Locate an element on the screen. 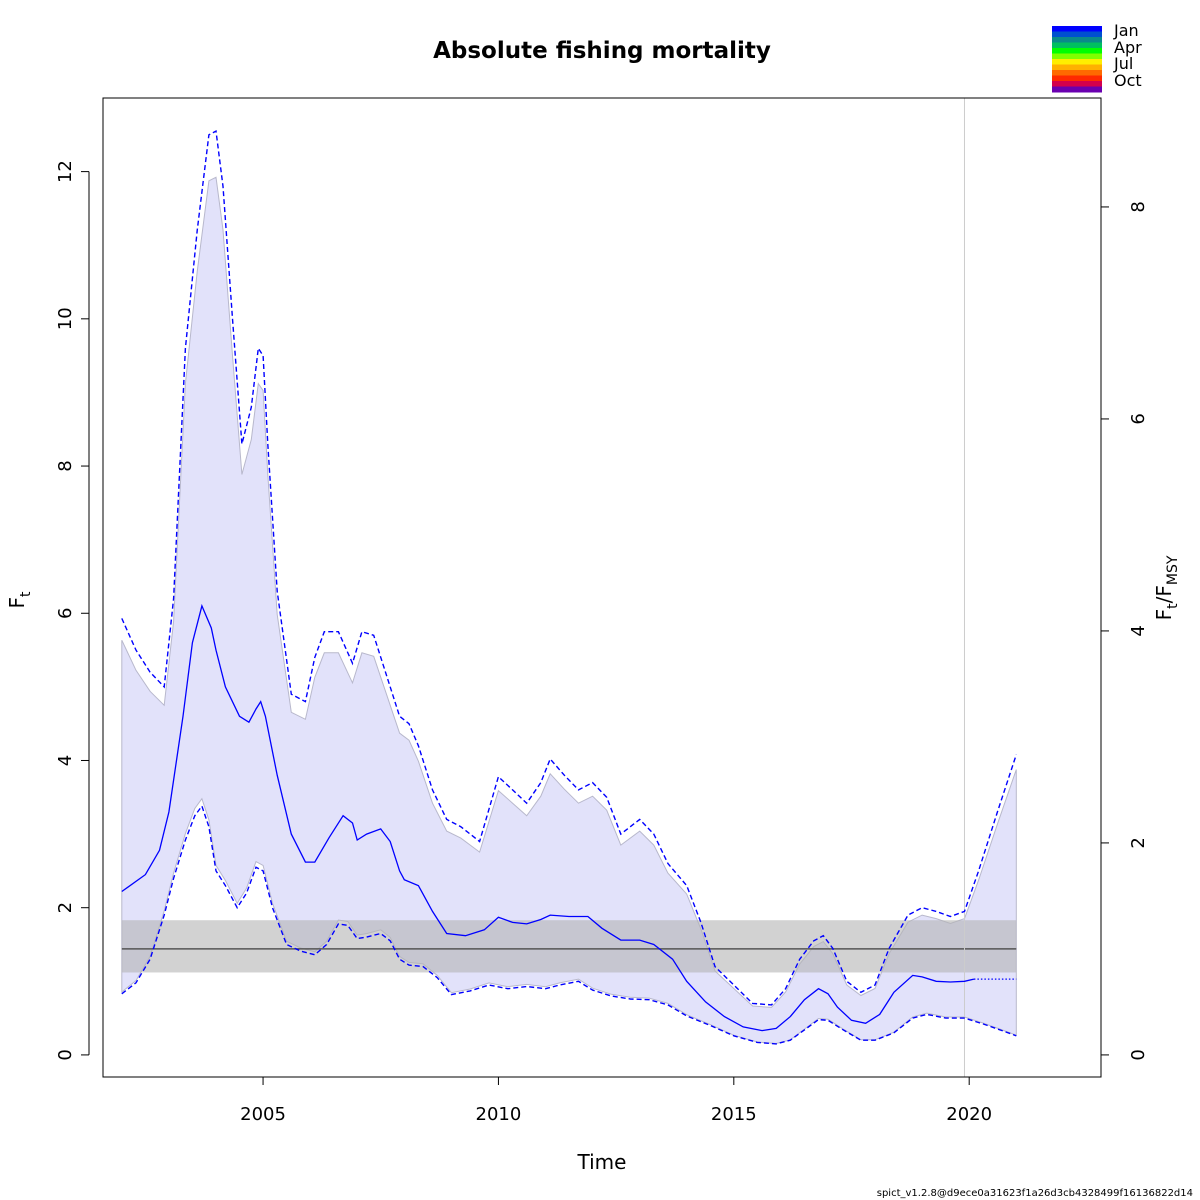  legend-label: Jul is located at coordinates (1123, 63).